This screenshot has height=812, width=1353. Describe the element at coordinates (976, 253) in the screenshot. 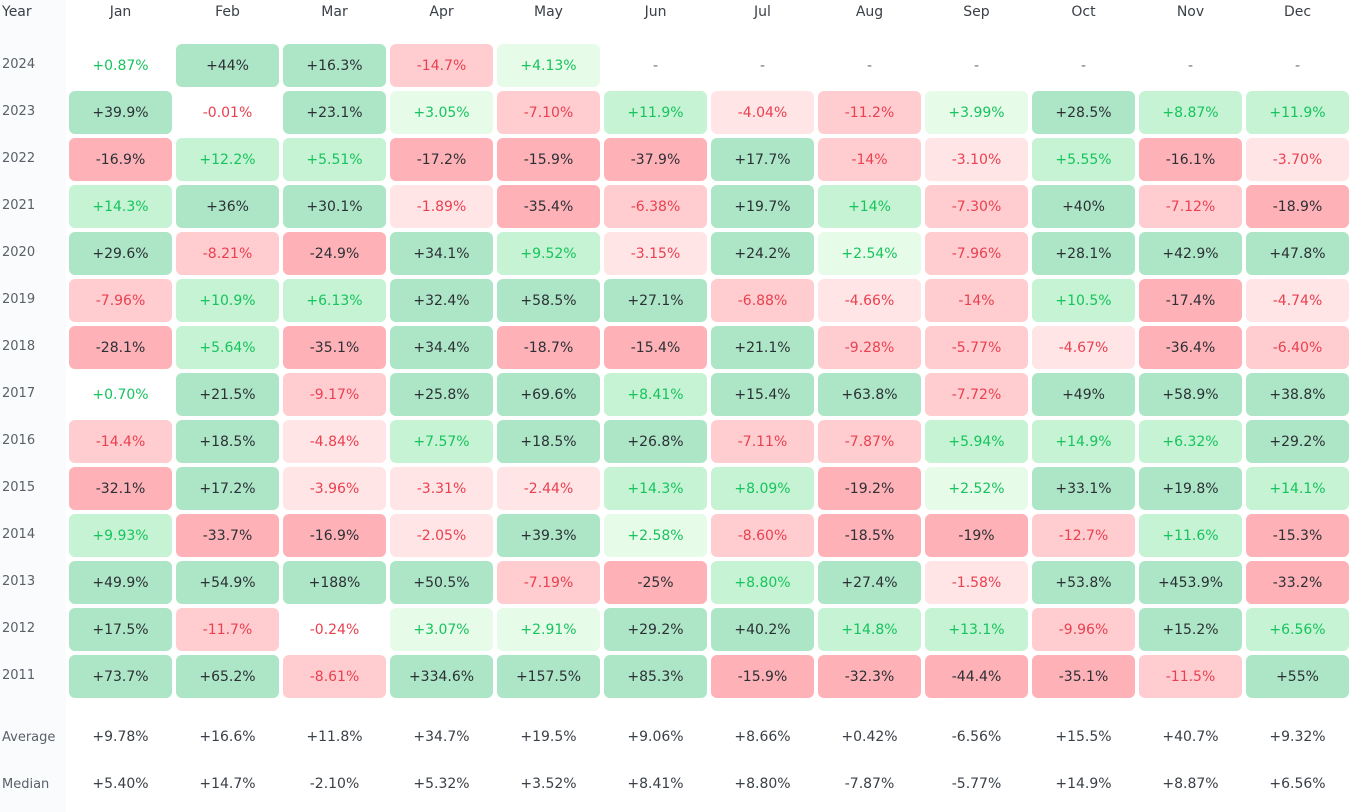

I see `cell-2020-sep: -7.96%` at that location.